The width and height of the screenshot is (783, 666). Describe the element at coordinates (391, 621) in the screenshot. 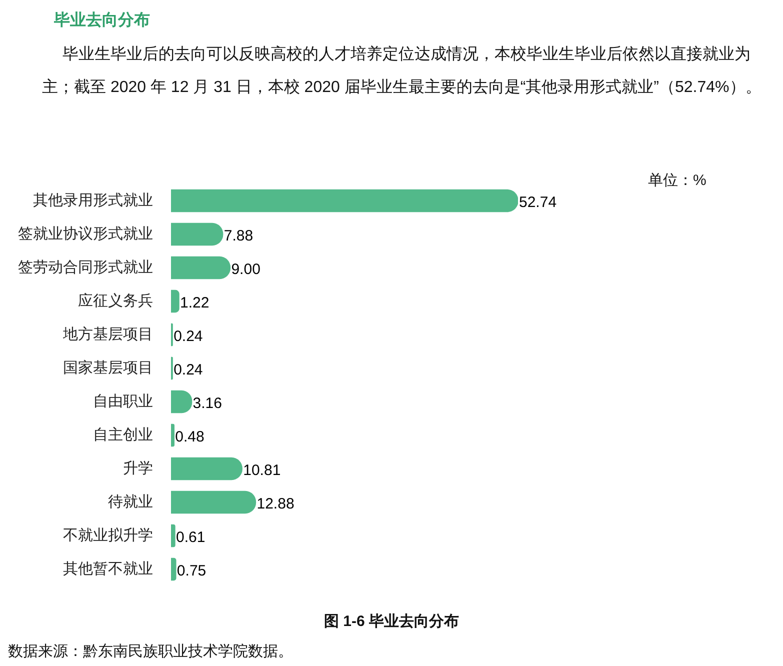

I see `caption: 图 1-6 毕业去向分布` at that location.